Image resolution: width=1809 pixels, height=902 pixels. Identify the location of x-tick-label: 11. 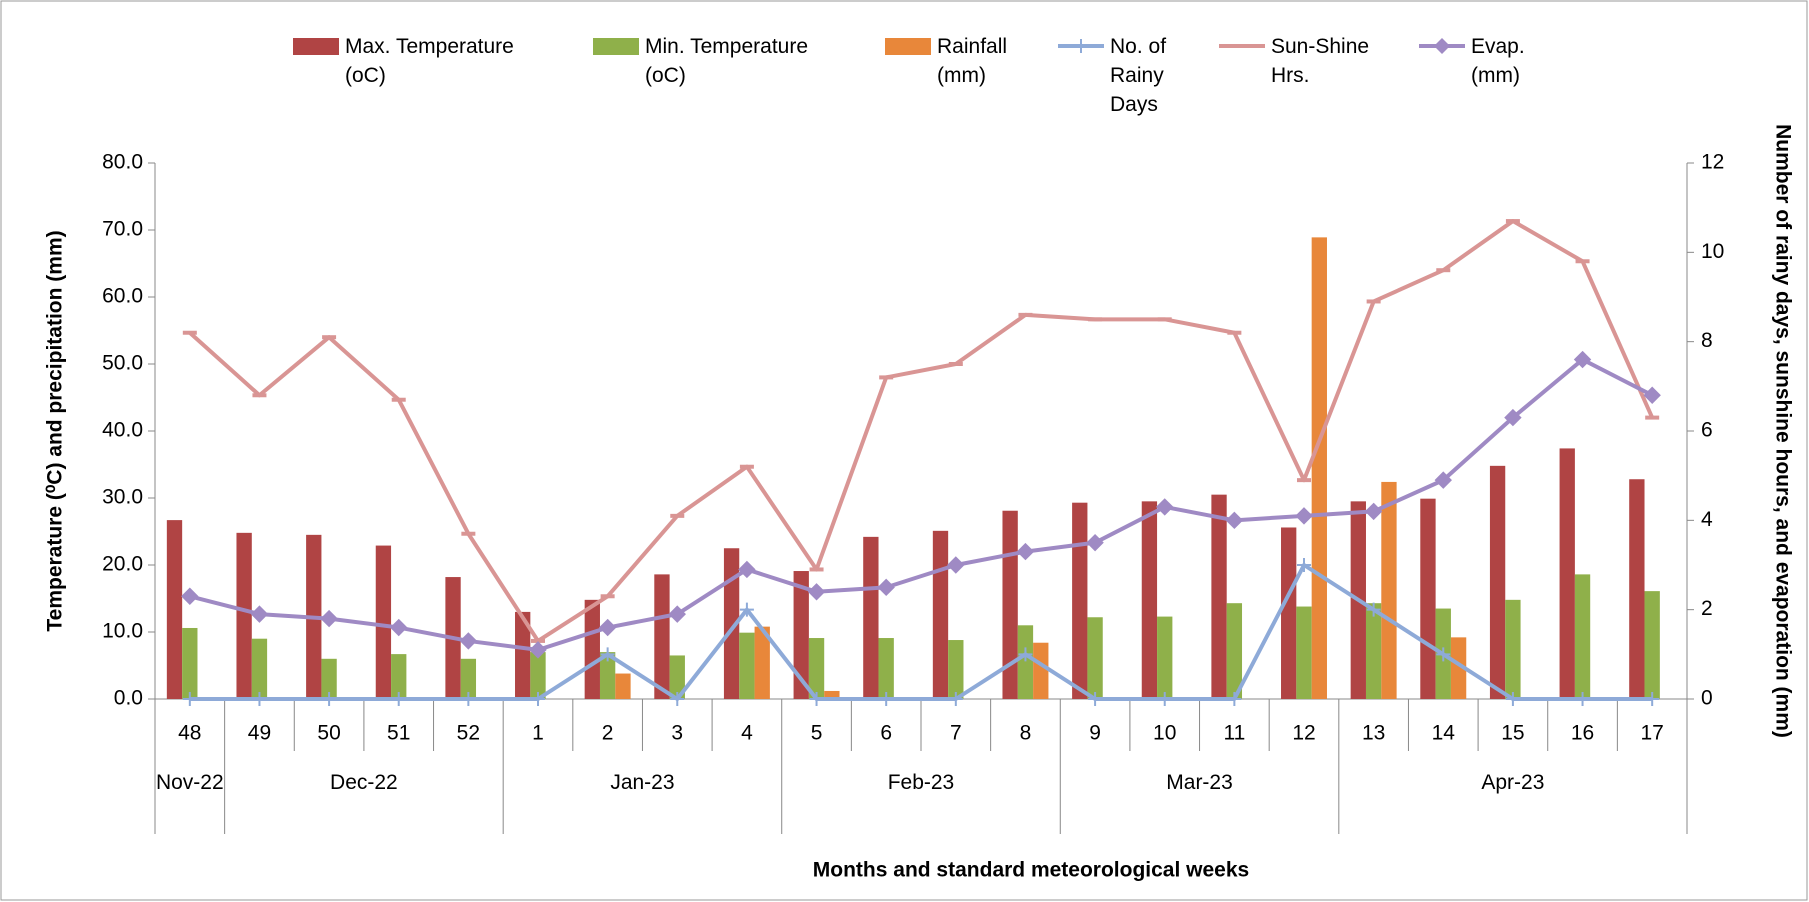
(1234, 733).